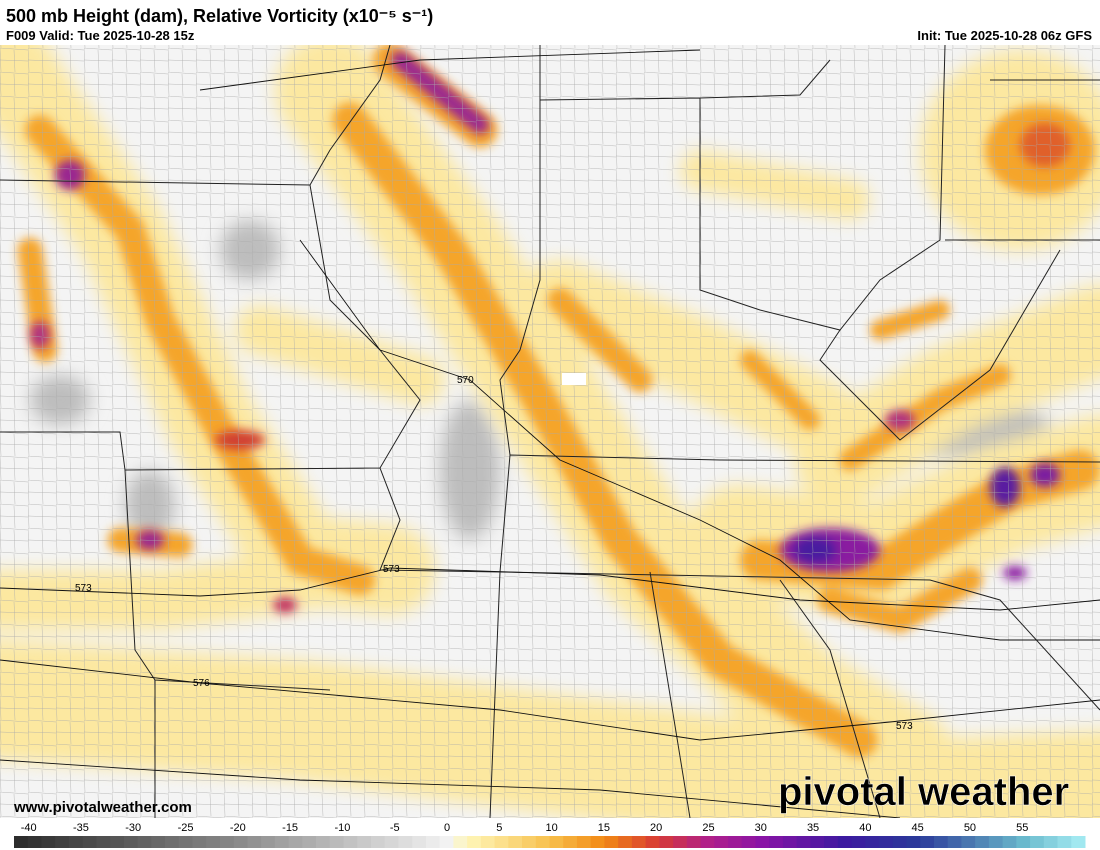 Image resolution: width=1100 pixels, height=850 pixels. What do you see at coordinates (708, 828) in the screenshot?
I see `colorbar-tick-label: 25` at bounding box center [708, 828].